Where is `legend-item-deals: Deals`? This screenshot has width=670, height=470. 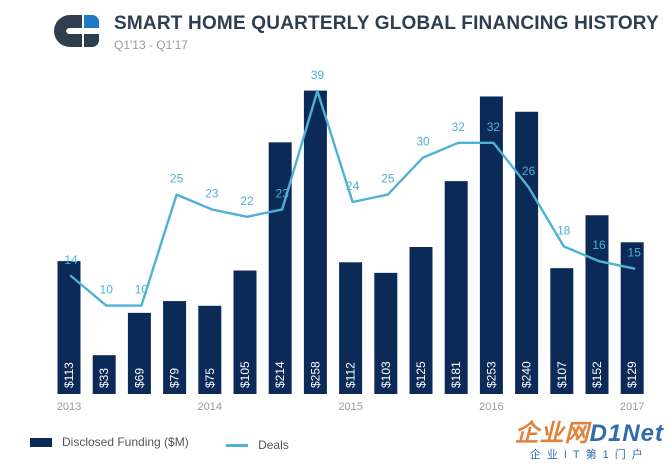
legend-item-deals: Deals is located at coordinates (257, 445).